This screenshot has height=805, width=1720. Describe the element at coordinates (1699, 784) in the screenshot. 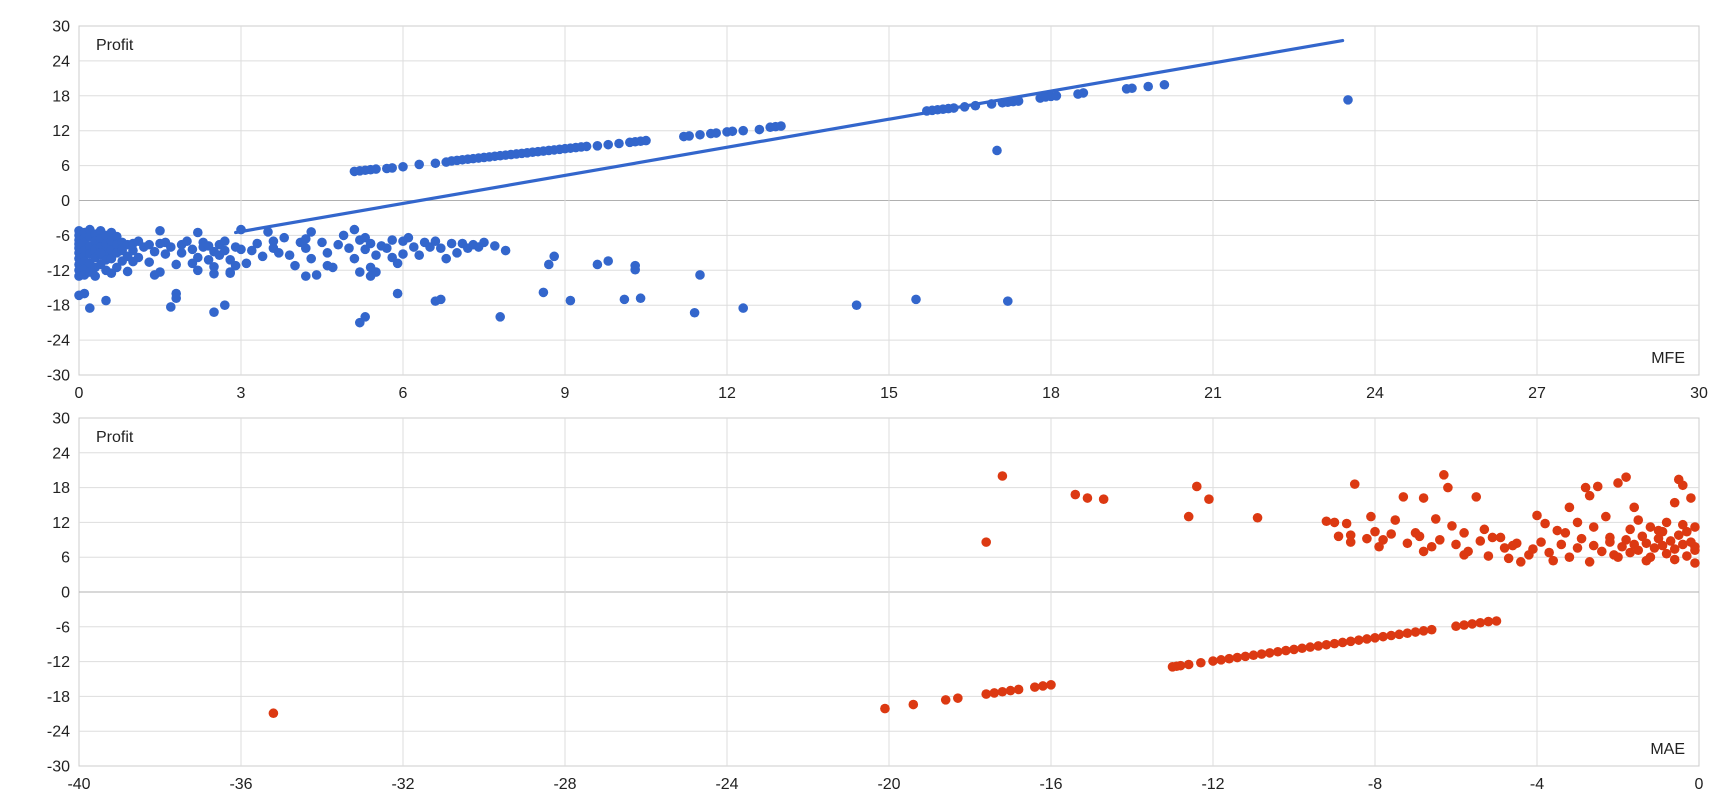

I see `mae-x-tick-label: 0` at that location.